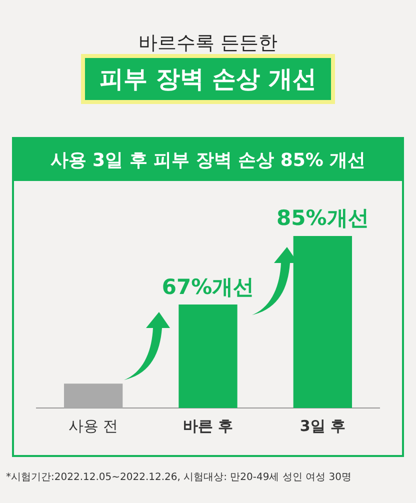 The image size is (416, 503). I want to click on text: *시험기간:2022.12.05~2022.12.26, 시험대상: 만20-49세 성인 여성 30명, so click(179, 477).